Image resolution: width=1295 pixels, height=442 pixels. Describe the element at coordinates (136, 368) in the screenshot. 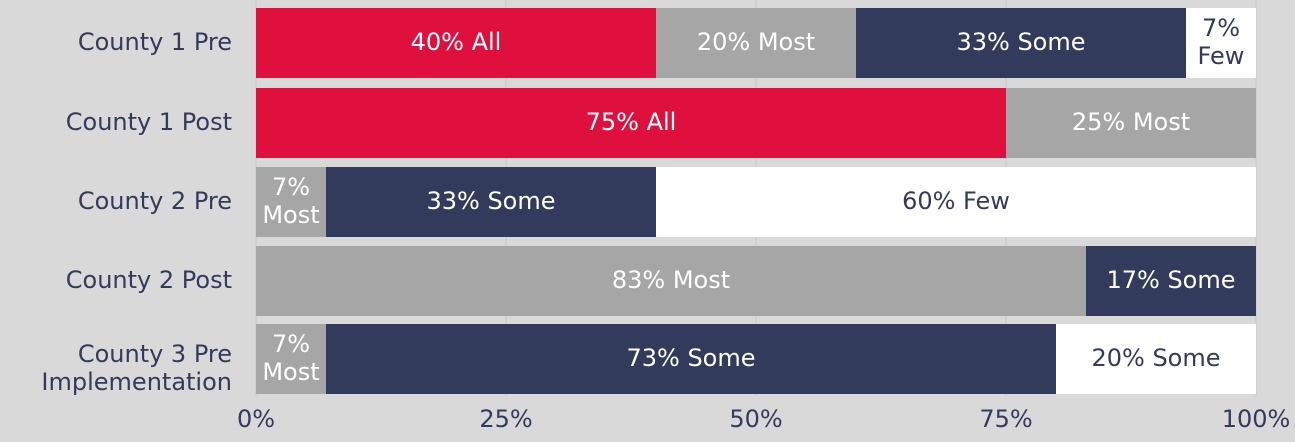

I see `y-tick-label: County 3 Pre Implementation` at that location.